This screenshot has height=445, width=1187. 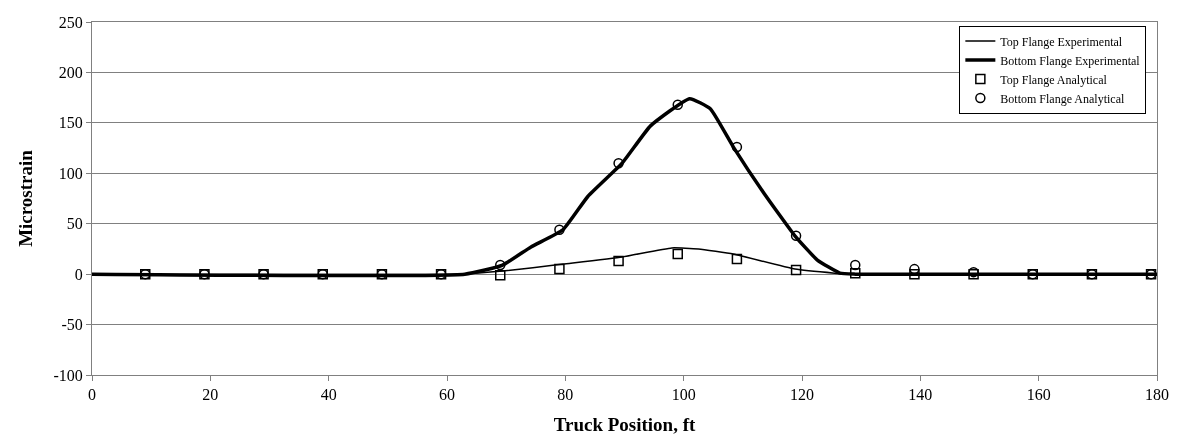 What do you see at coordinates (70, 22) in the screenshot?
I see `y-tick-label: 250` at bounding box center [70, 22].